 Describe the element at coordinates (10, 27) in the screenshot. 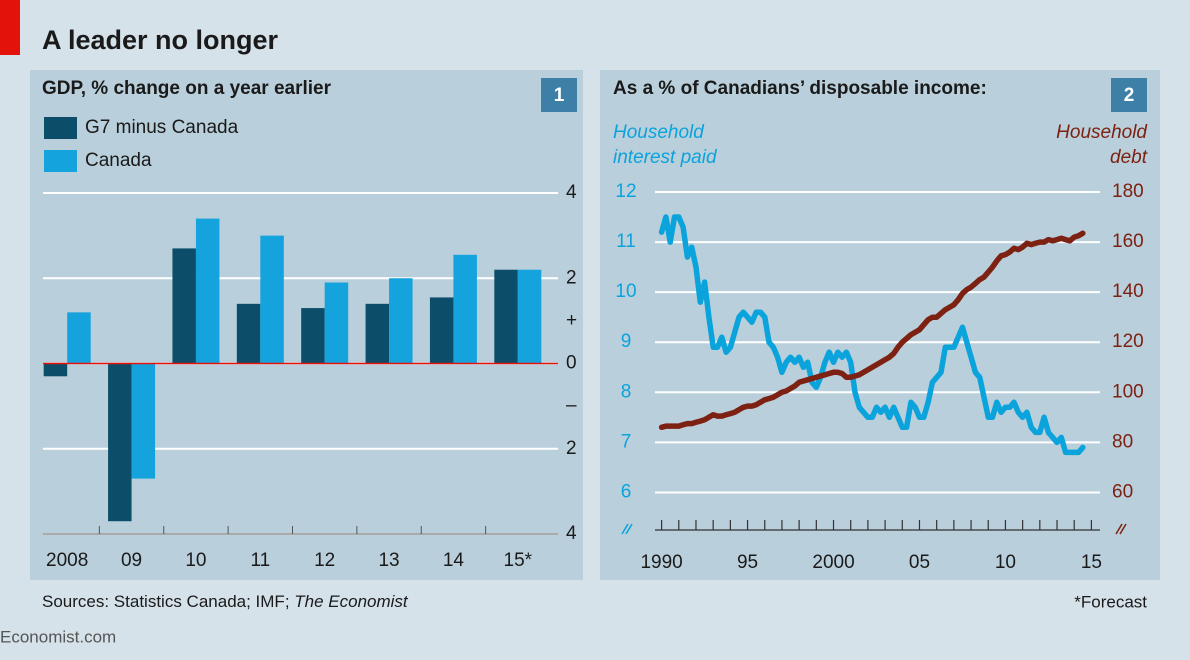

I see `red-tab` at that location.